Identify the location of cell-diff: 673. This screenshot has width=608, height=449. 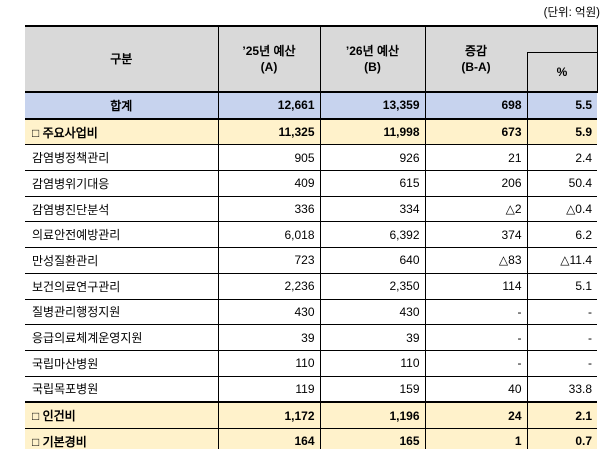
(475, 132).